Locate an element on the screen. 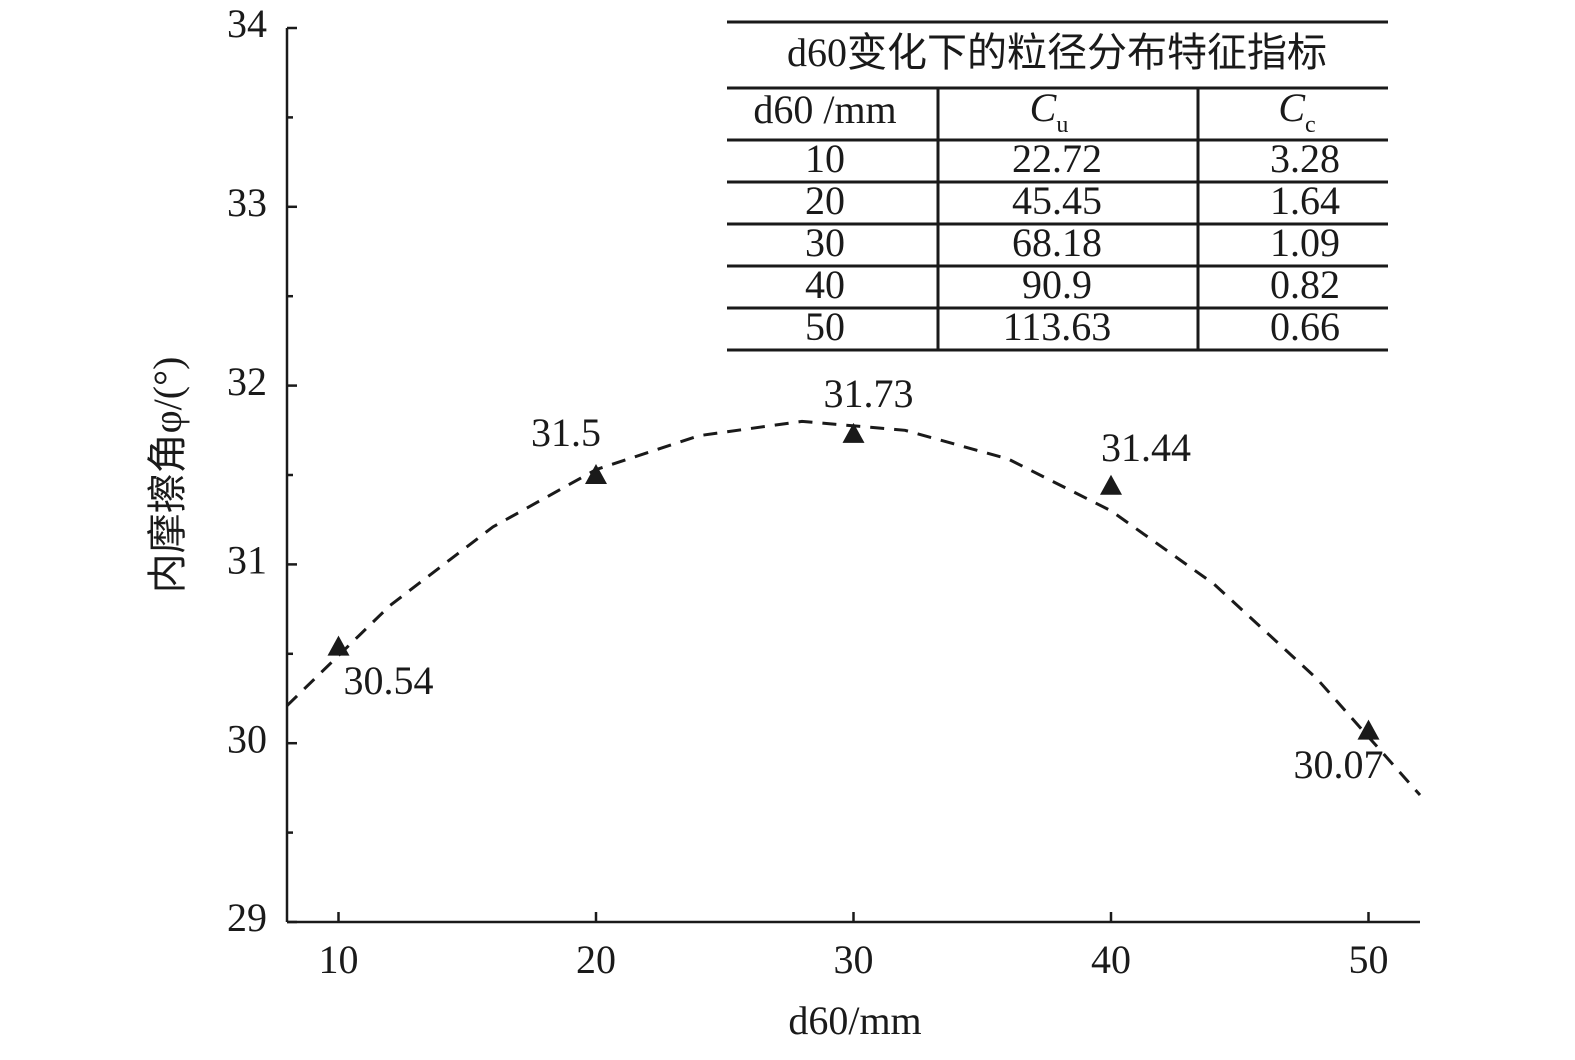 Image resolution: width=1575 pixels, height=1060 pixels. table-cell: 50 is located at coordinates (825, 326).